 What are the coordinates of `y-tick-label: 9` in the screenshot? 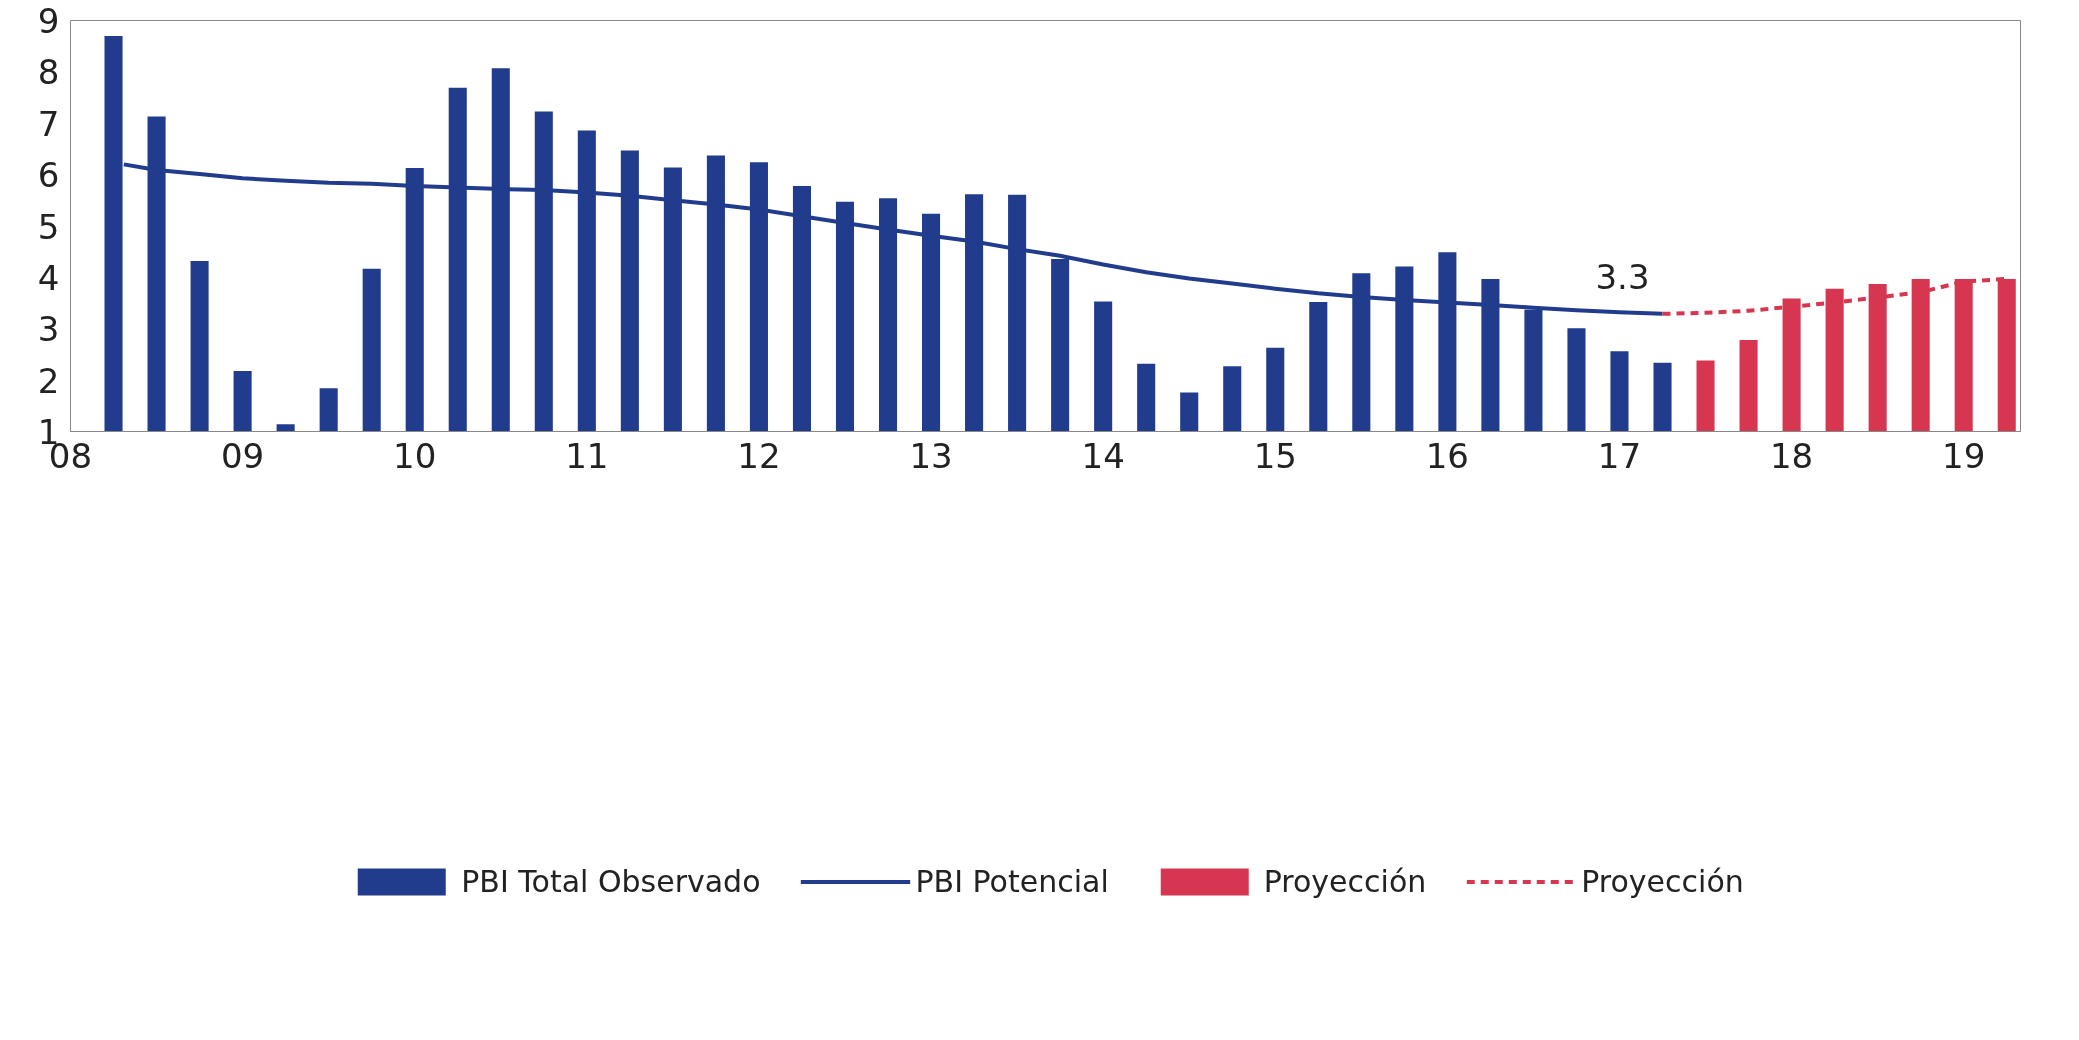 It's located at (48, 21).